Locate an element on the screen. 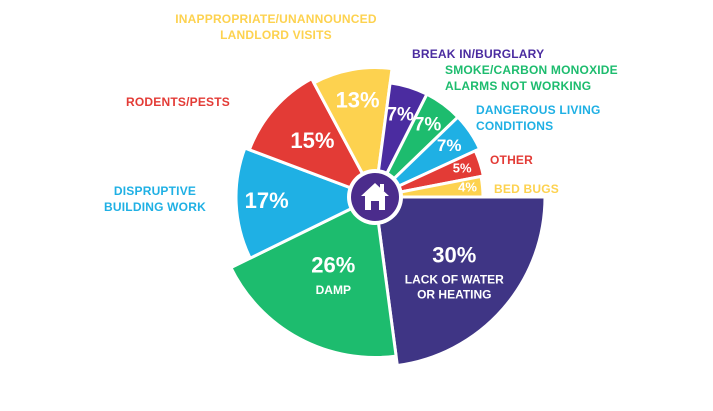 The height and width of the screenshot is (411, 713). slice-category-label: INAPPROPRIATE/UNANNOUNCED is located at coordinates (276, 19).